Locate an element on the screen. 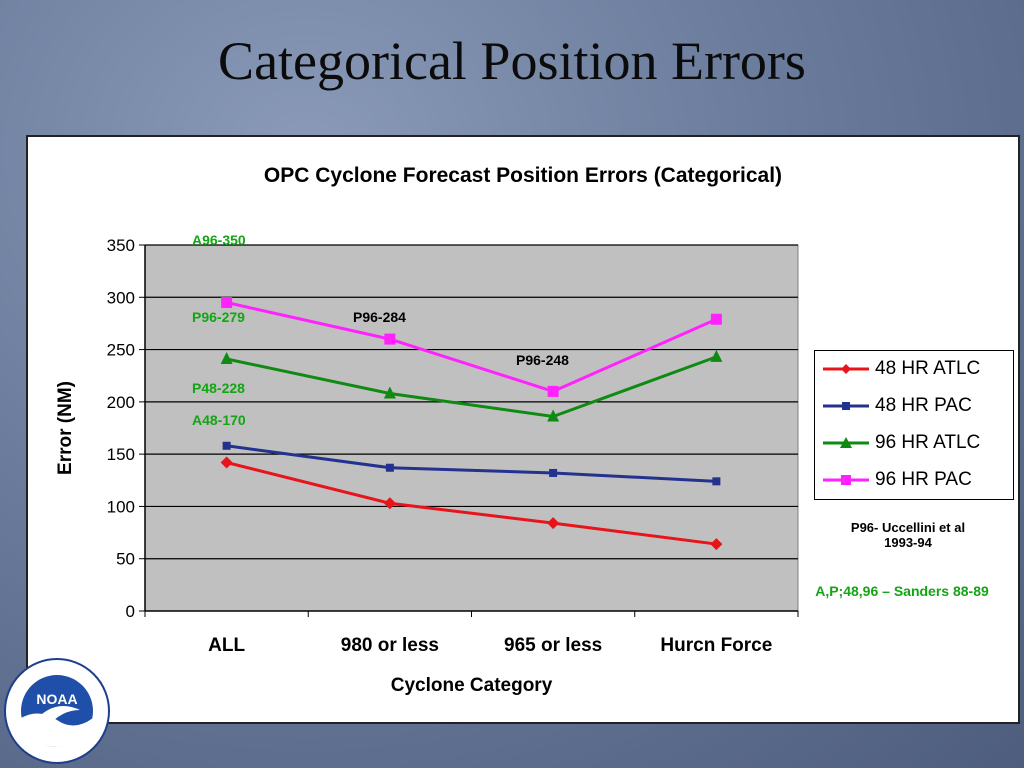  legend-marker-96-hr-pac is located at coordinates (846, 480).